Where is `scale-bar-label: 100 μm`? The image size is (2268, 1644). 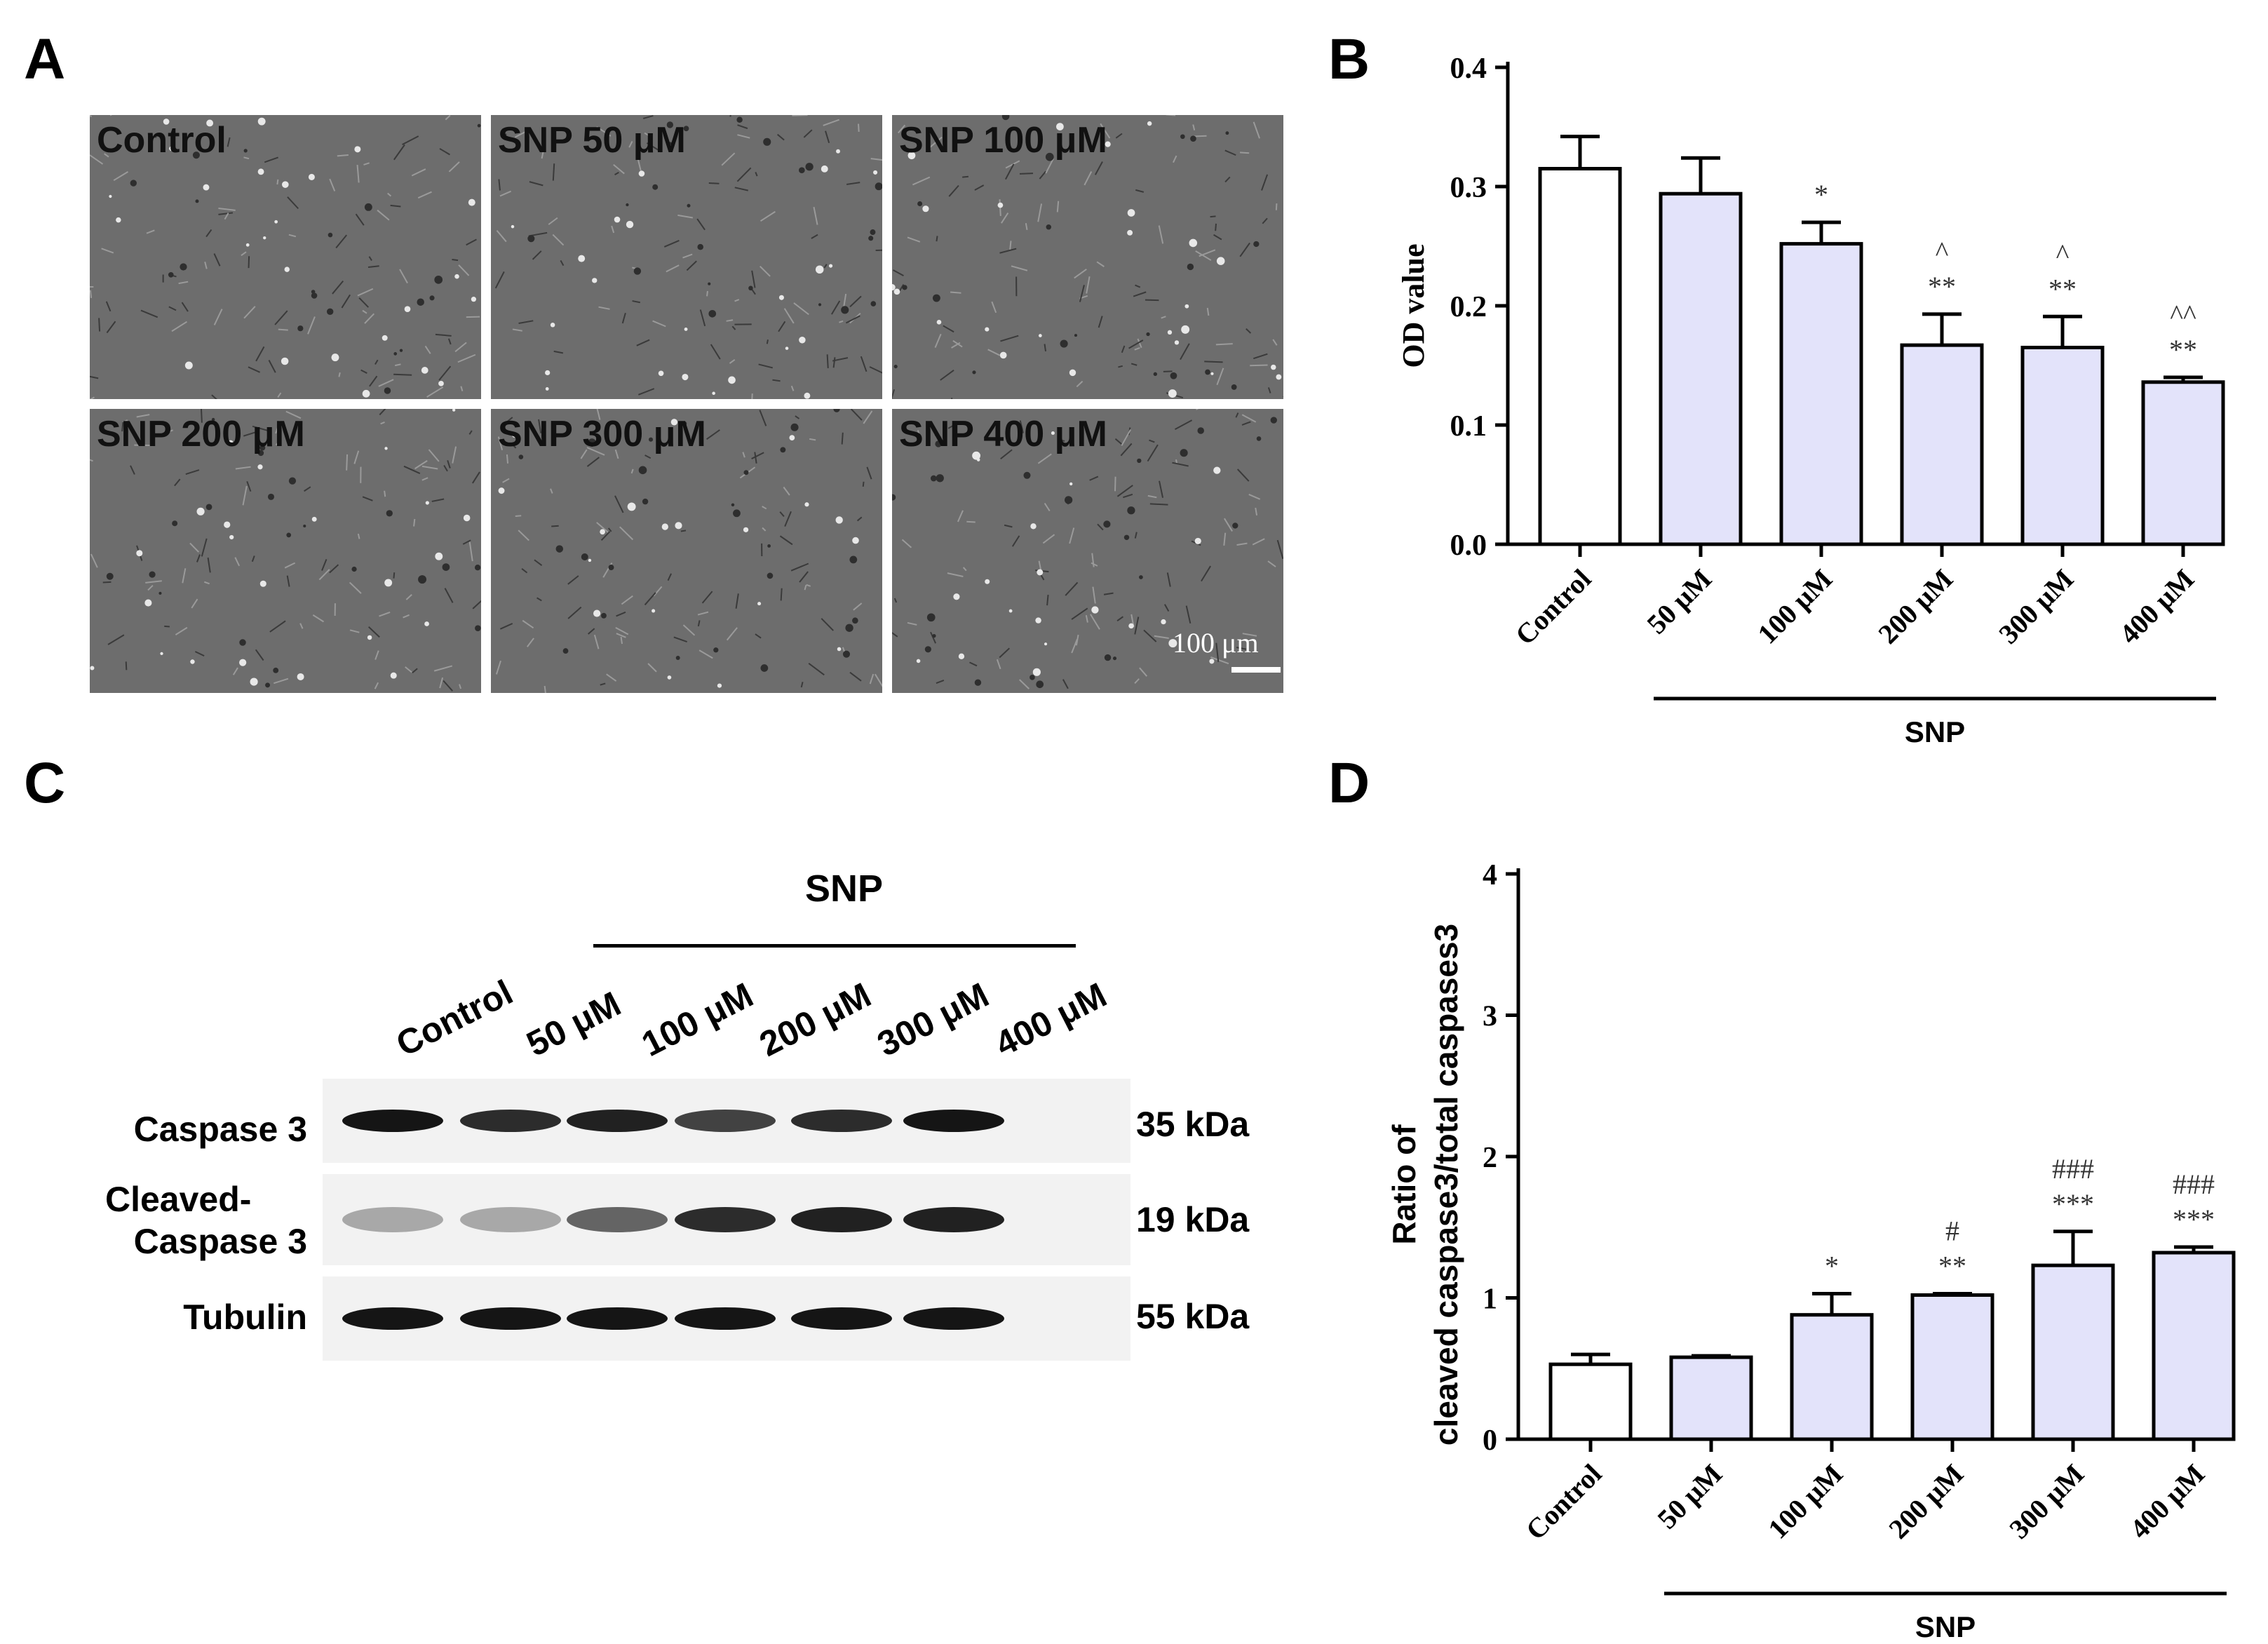
scale-bar-label: 100 μm is located at coordinates (1216, 643).